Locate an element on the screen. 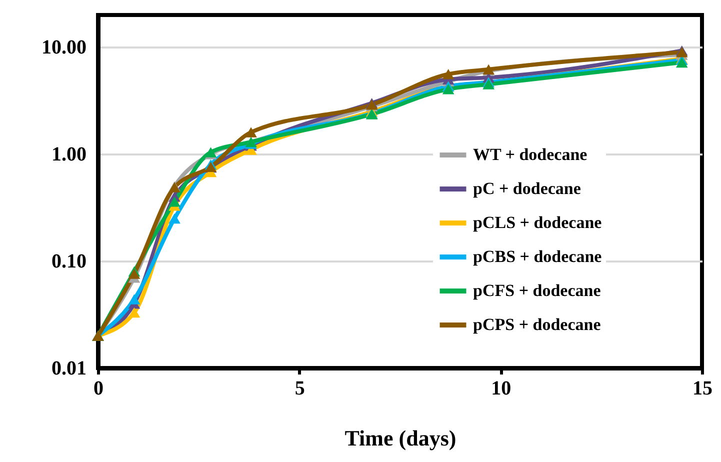 This screenshot has width=721, height=462. legend-label: pC + dodecane is located at coordinates (527, 188).